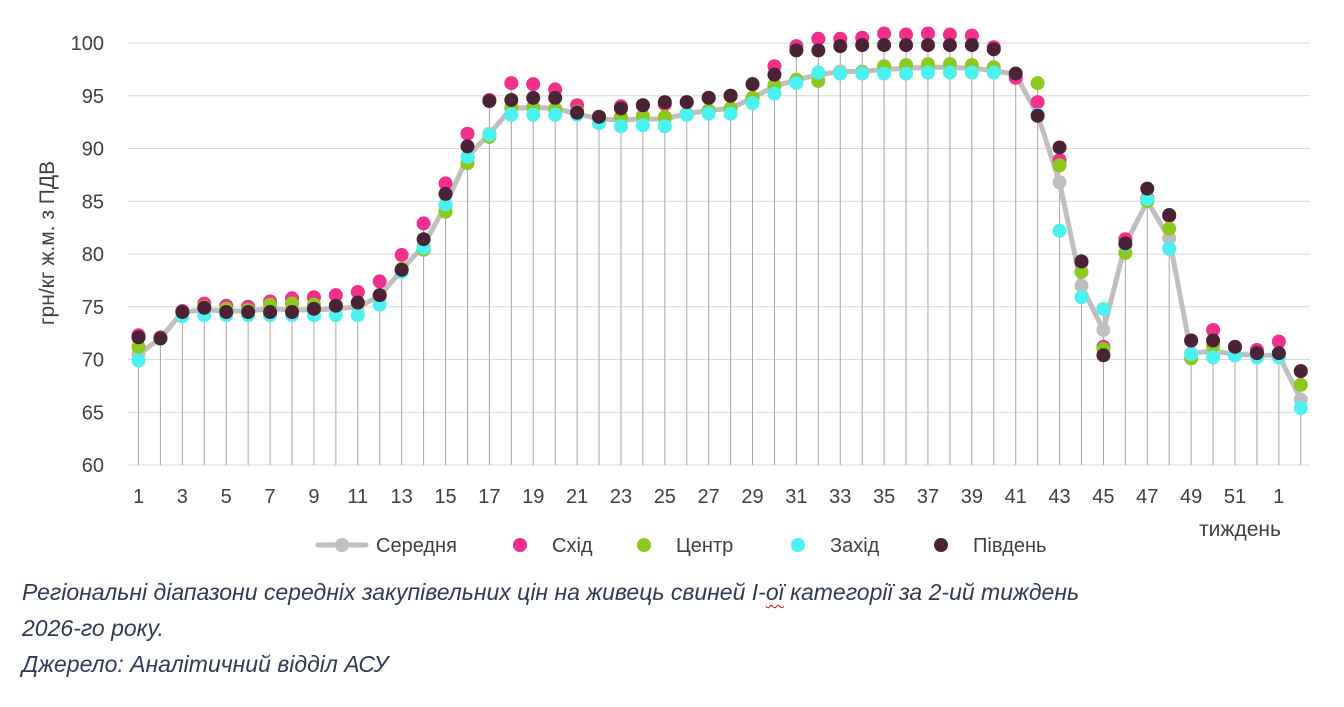 The width and height of the screenshot is (1344, 707). I want to click on x-tick-label: 1, so click(138, 497).